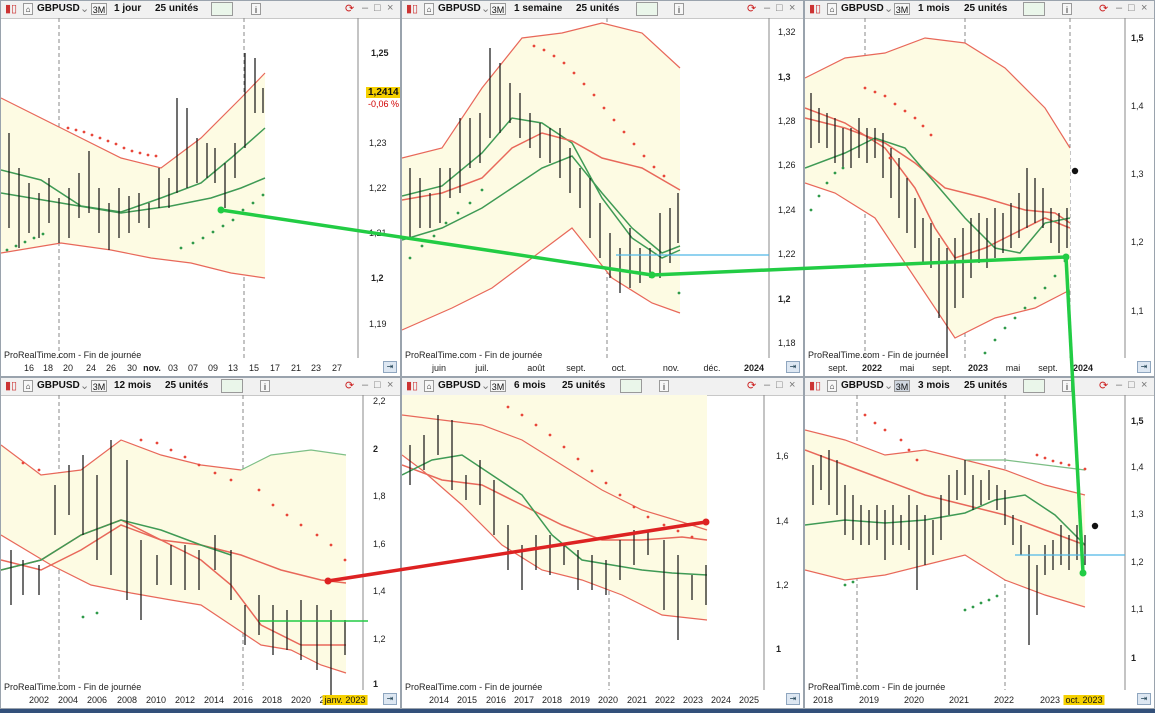 The image size is (1155, 713). I want to click on interval-selector: 3 mois, so click(934, 385).